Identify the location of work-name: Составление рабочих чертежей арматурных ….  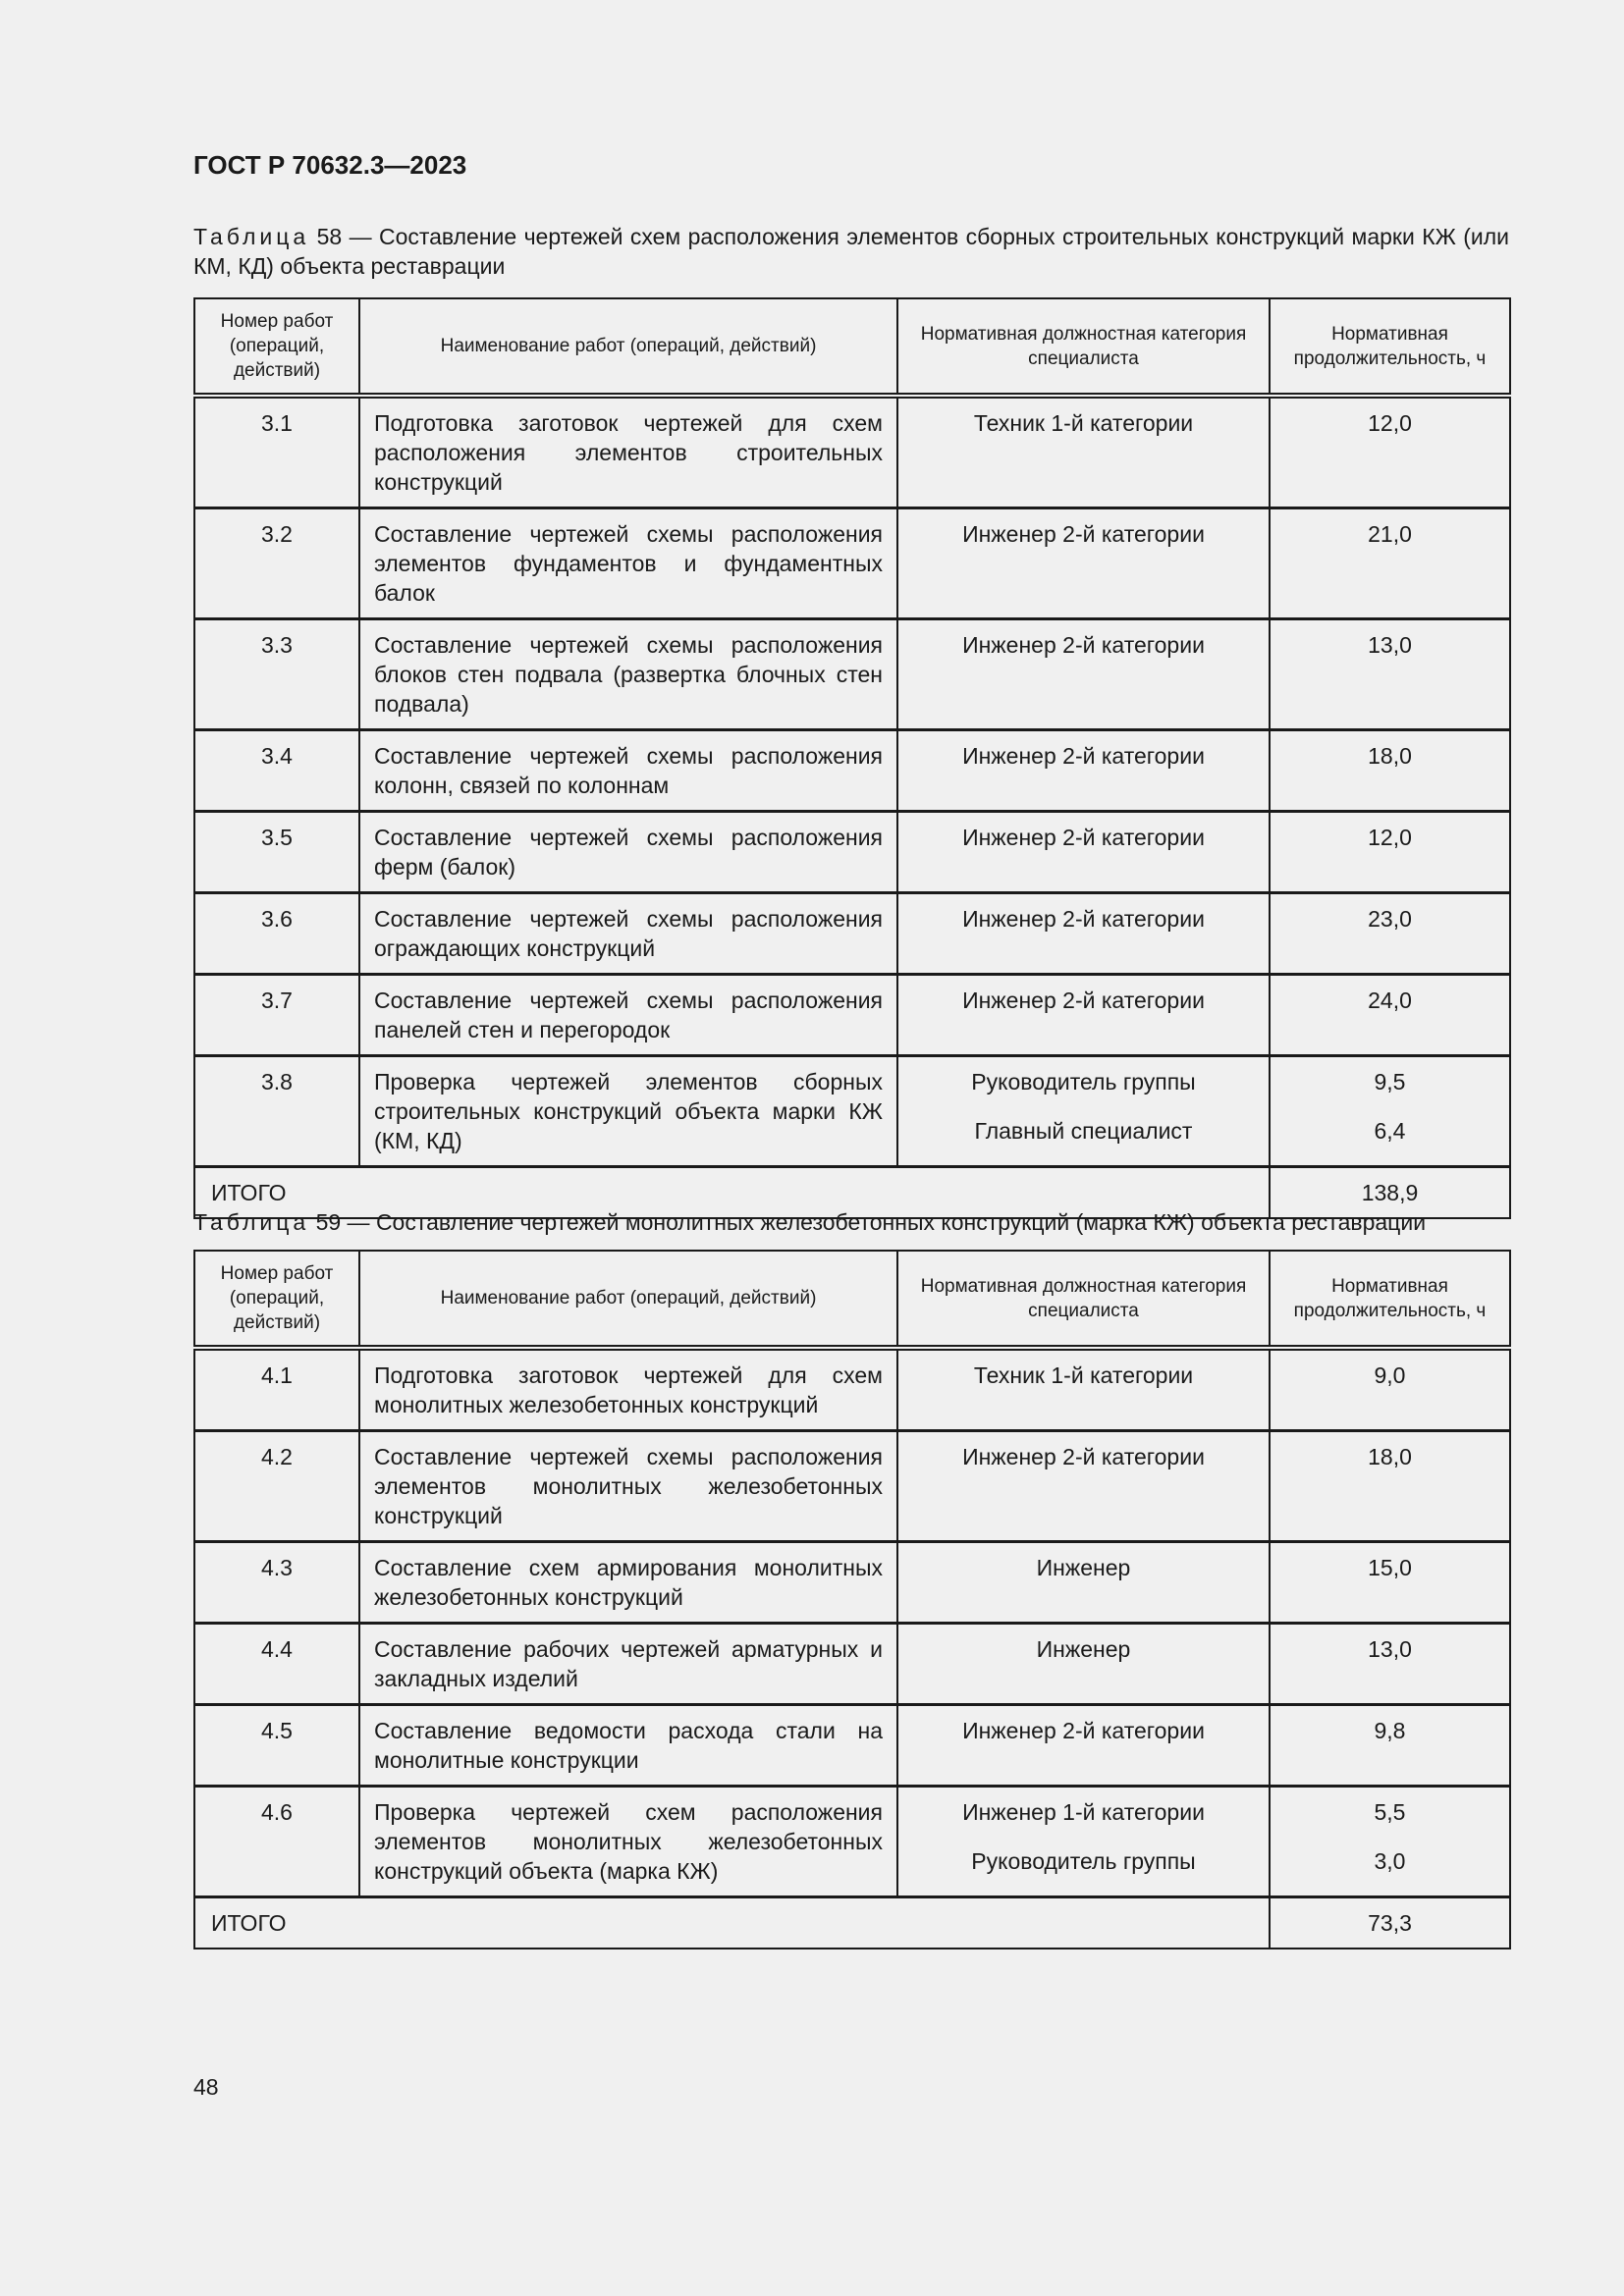
(628, 1664).